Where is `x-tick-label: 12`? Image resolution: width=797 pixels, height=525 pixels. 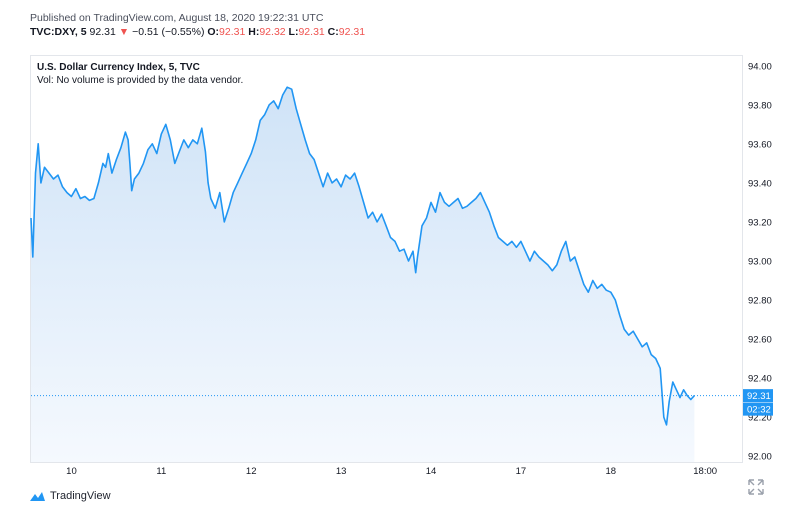
x-tick-label: 12 is located at coordinates (251, 471).